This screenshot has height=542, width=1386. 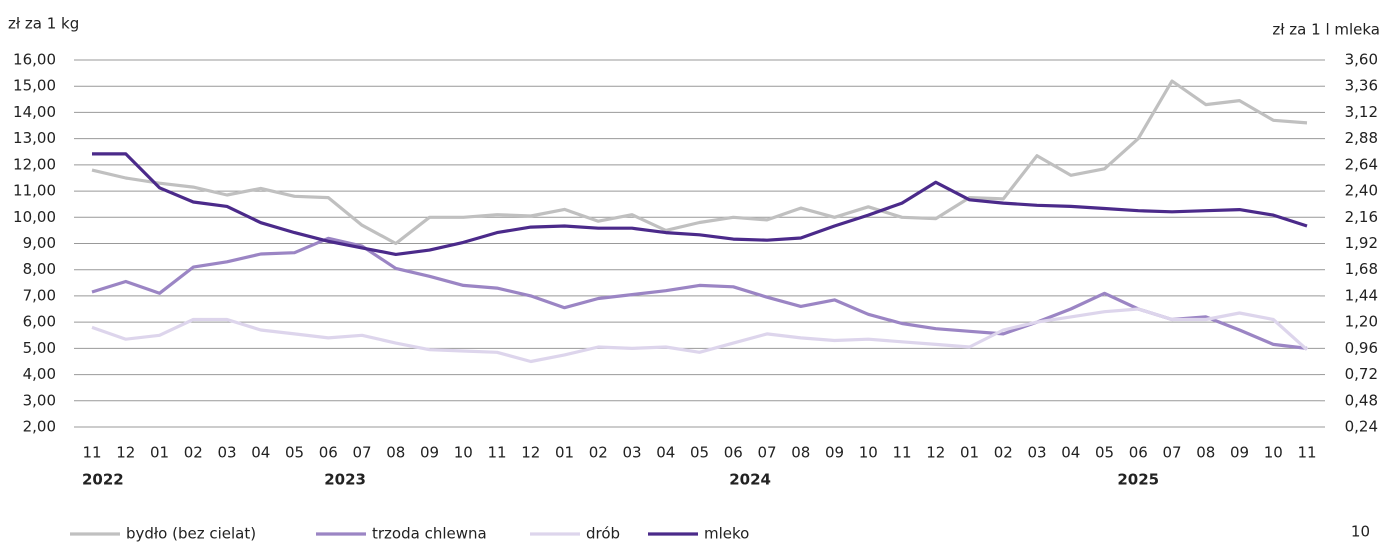 I want to click on y-tick-label: 3,00, so click(x=39, y=400).